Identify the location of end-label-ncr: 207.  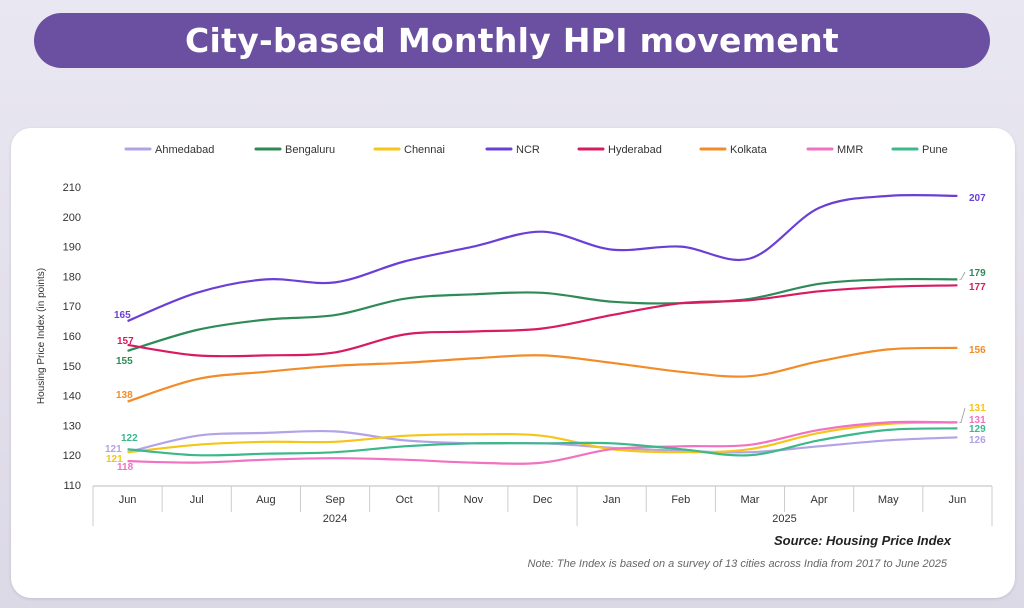
(977, 198).